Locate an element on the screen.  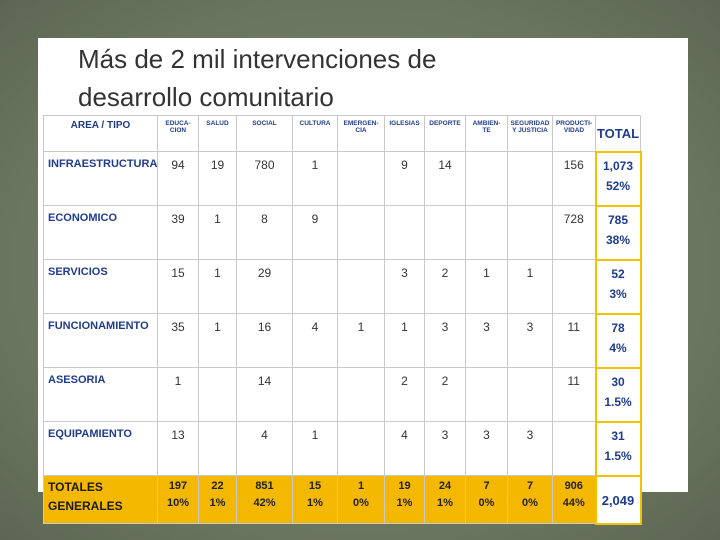
table-row: FUNCIONAMIENTO 35 1 16 4 1 1 3 3 3 11 78 4% is located at coordinates (342, 340).